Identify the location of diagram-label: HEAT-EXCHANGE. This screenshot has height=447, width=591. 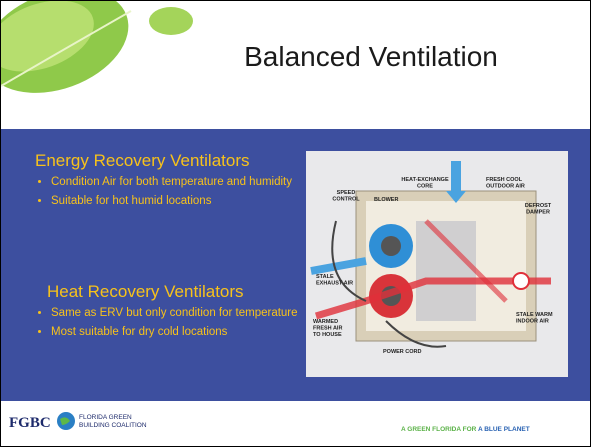
(425, 180).